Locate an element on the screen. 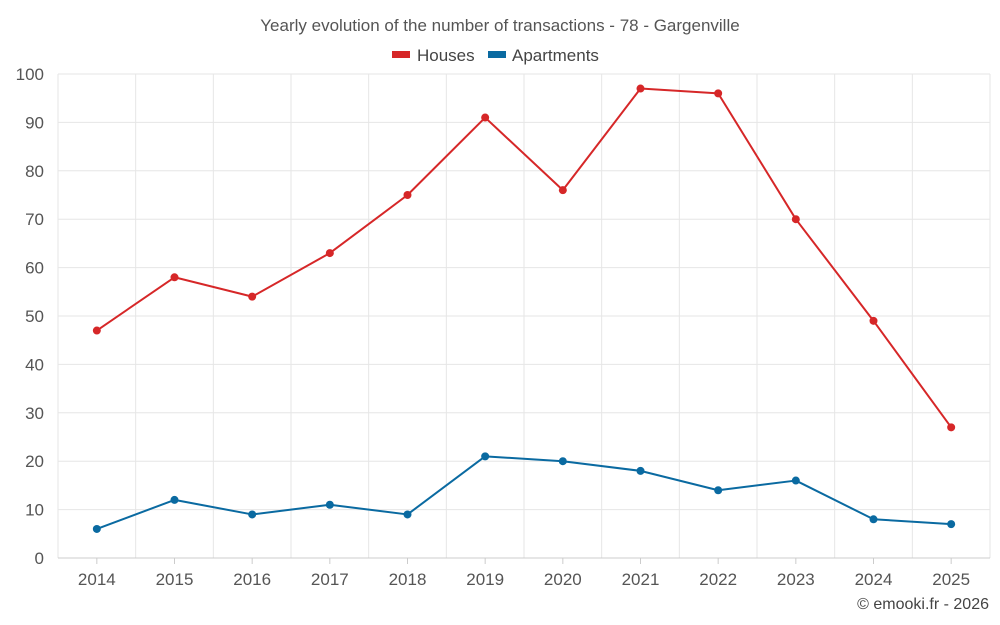  legend-swatch-apartments is located at coordinates (497, 54).